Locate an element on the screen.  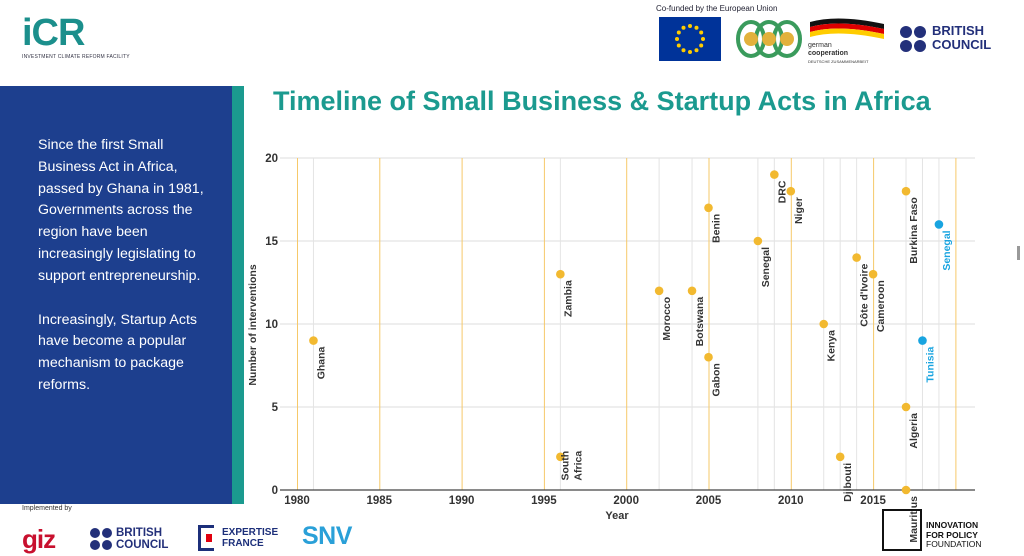
x-tick-label: 2015 is located at coordinates (873, 501).